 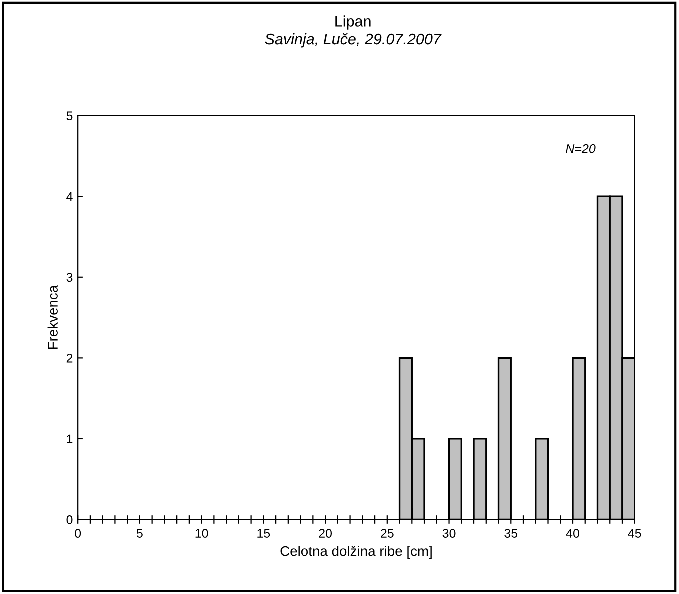 I want to click on x-tick-label: 30, so click(x=449, y=533).